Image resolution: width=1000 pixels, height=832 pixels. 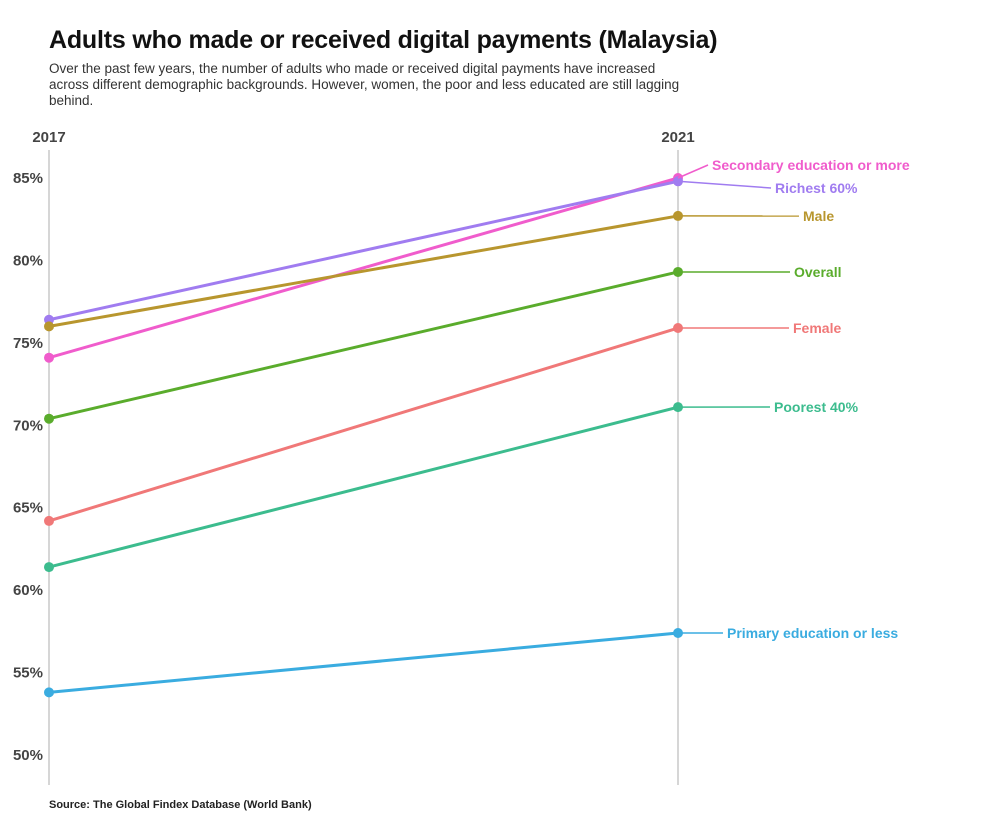 I want to click on point-2017-overall, so click(x=49, y=418).